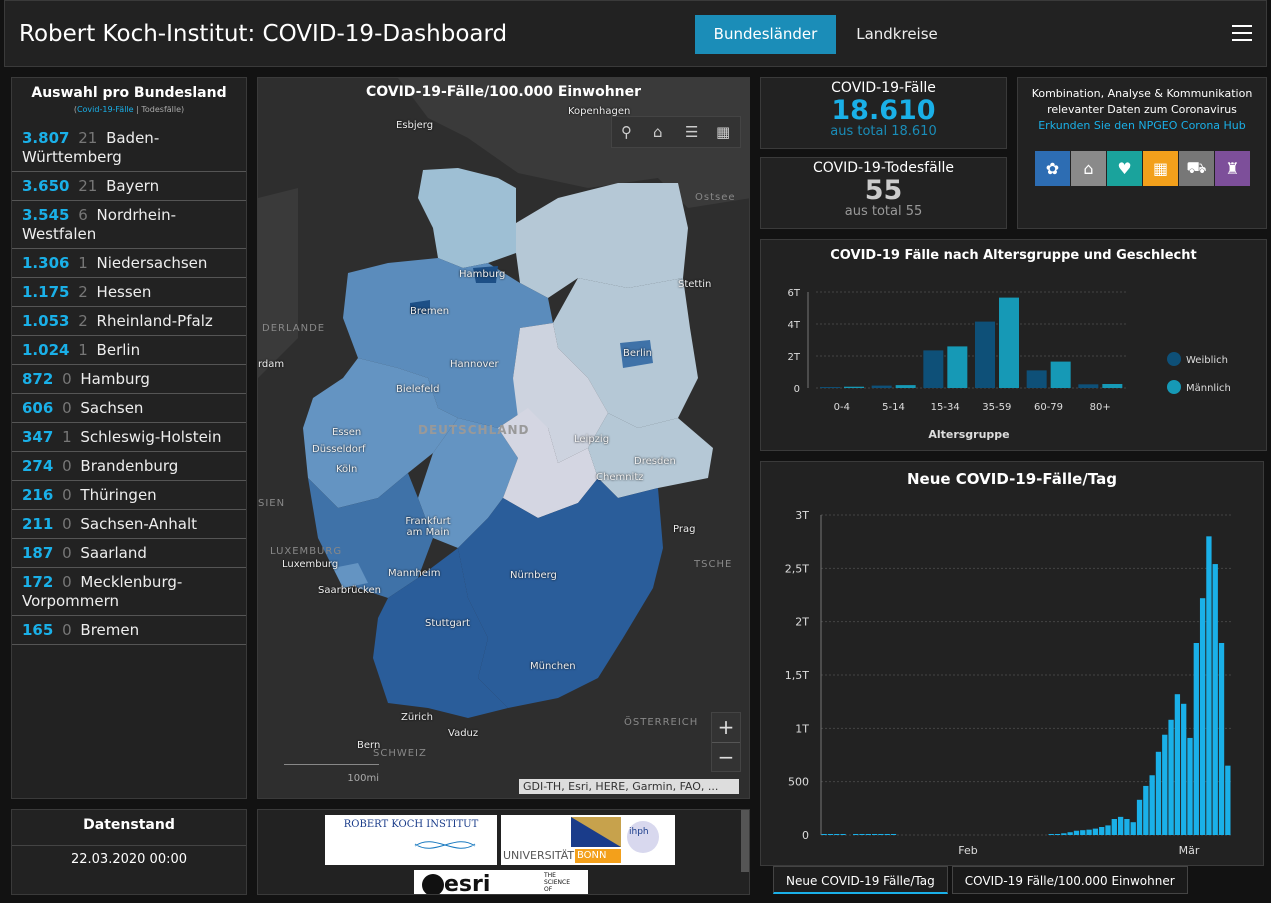 This screenshot has height=903, width=1271. What do you see at coordinates (658, 132) in the screenshot?
I see `home-icon: ⌂` at bounding box center [658, 132].